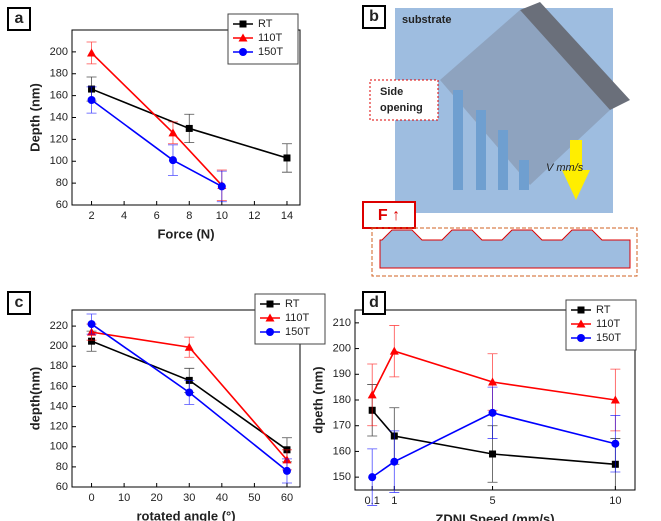  Describe the element at coordinates (222, 498) in the screenshot. I see `x-tick-label: 40` at that location.